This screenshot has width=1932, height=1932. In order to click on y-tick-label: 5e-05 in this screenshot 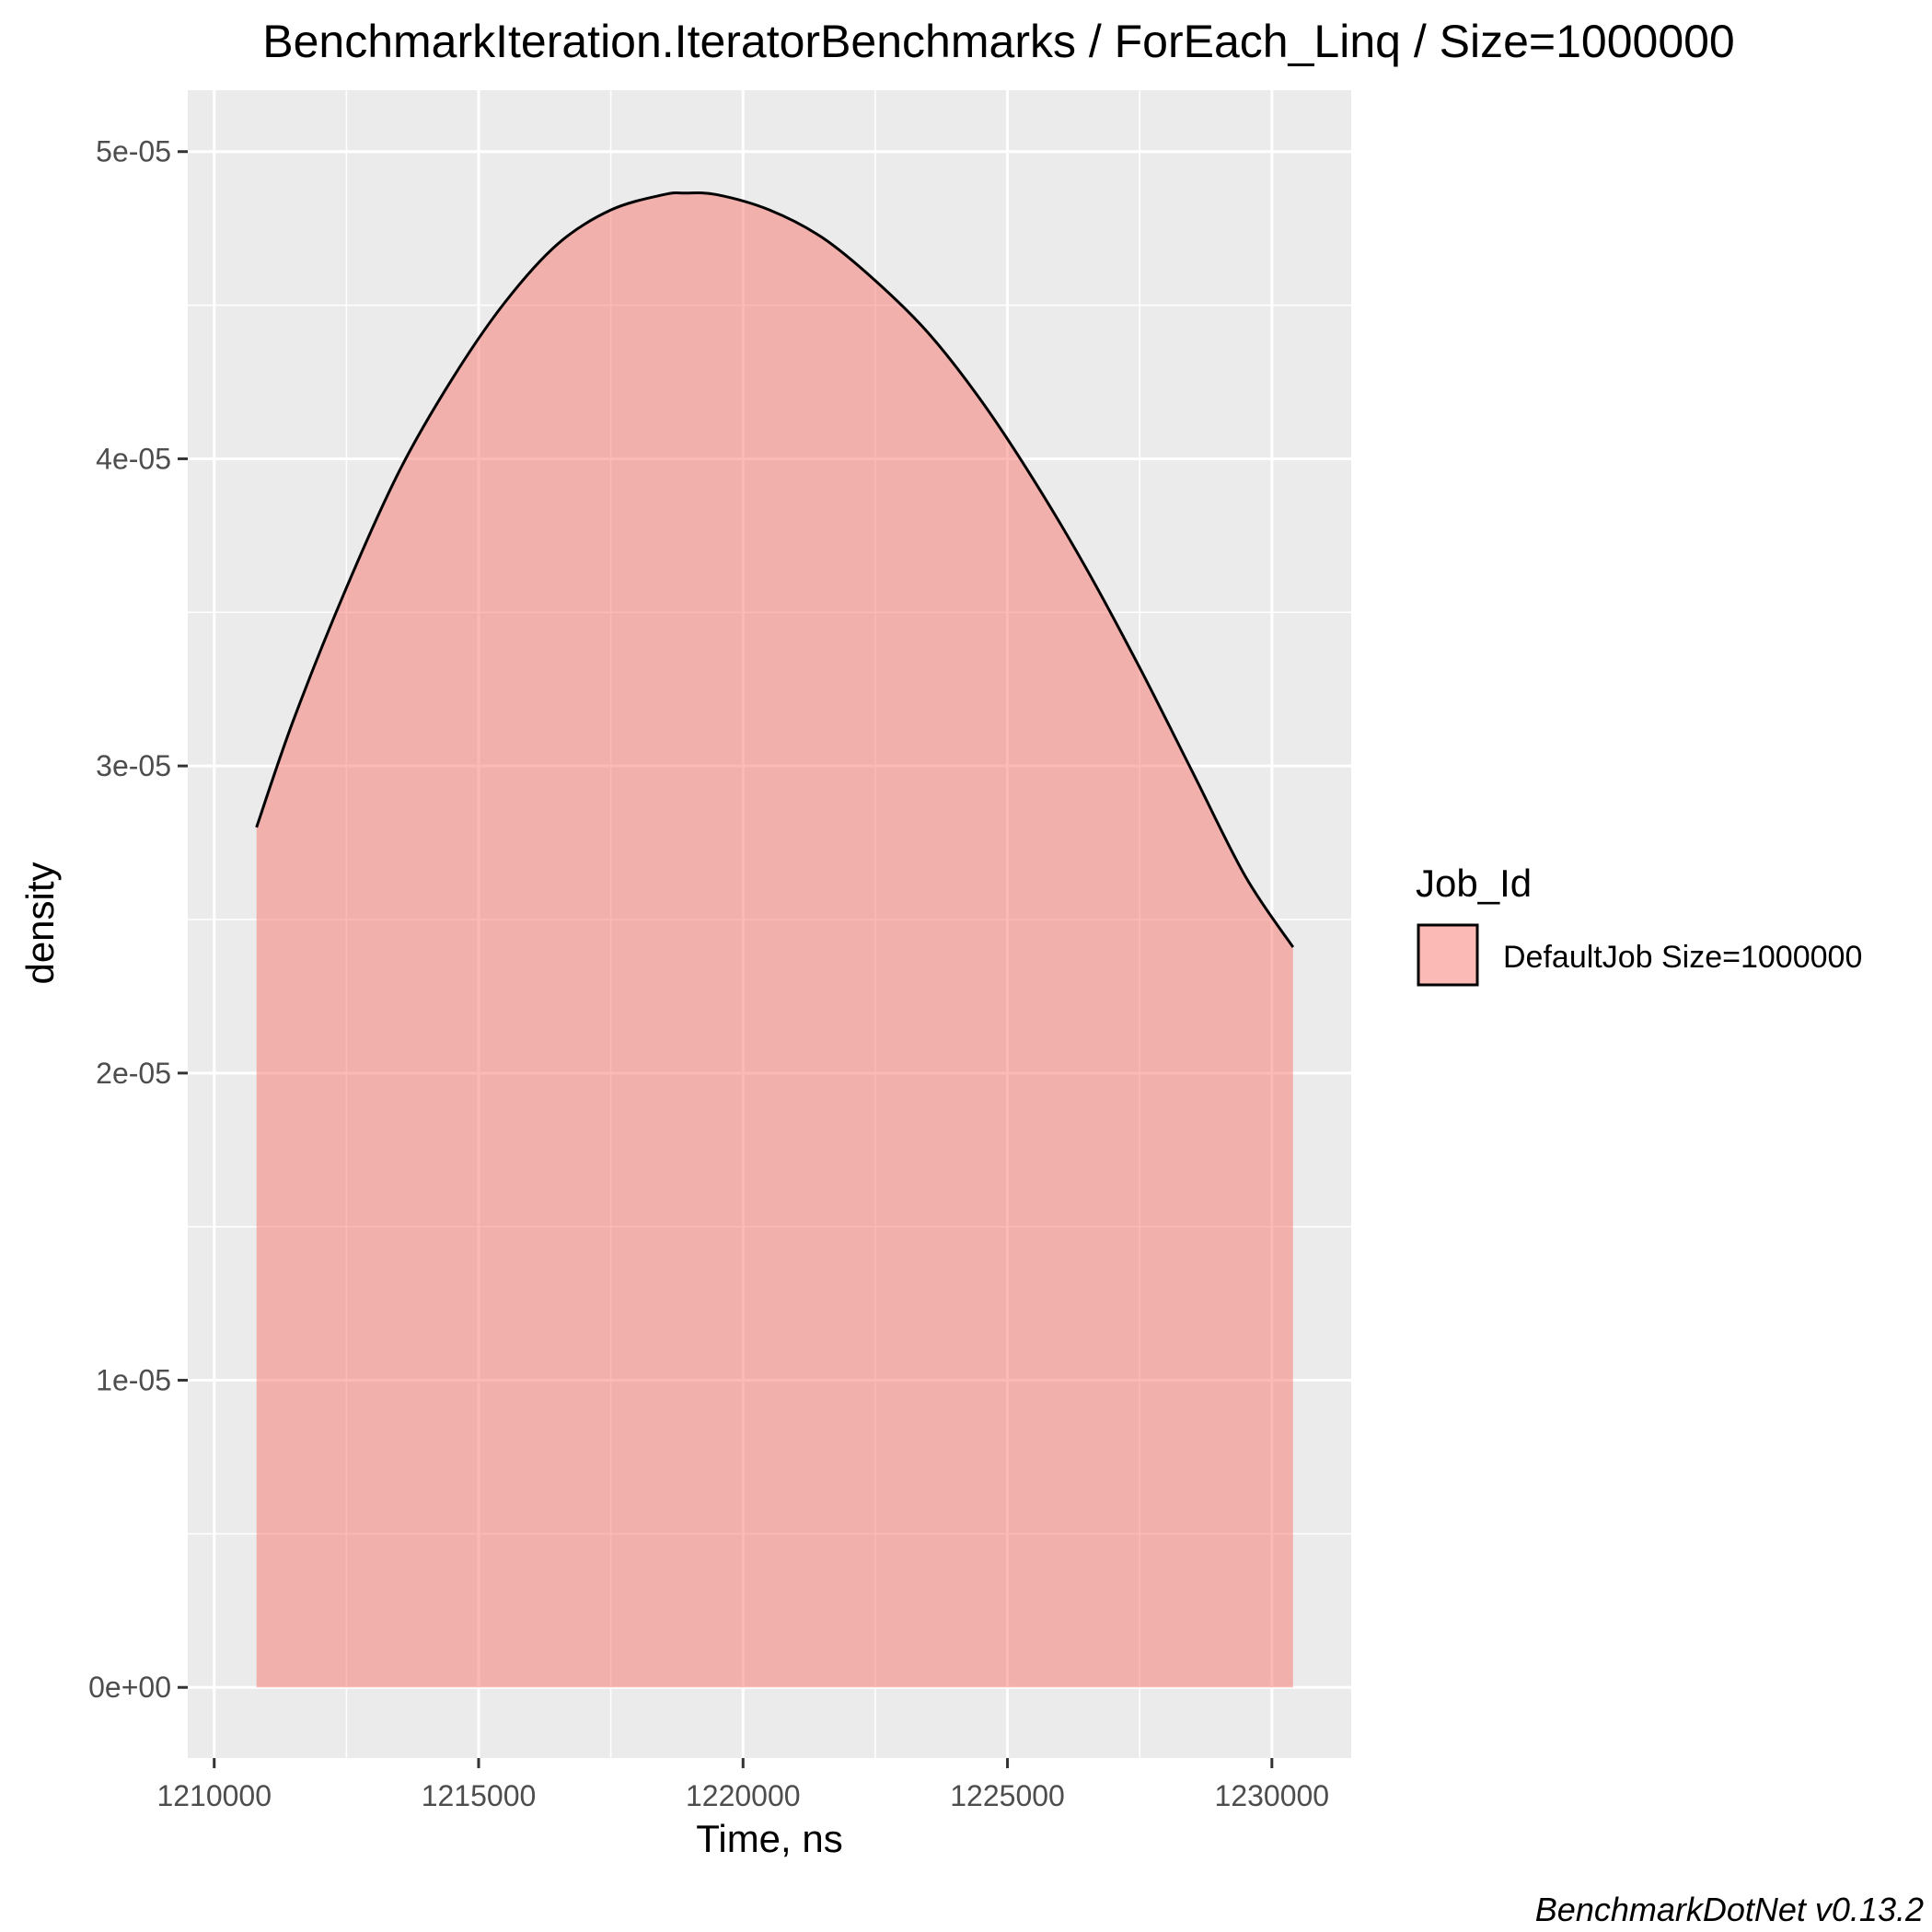, I will do `click(134, 152)`.